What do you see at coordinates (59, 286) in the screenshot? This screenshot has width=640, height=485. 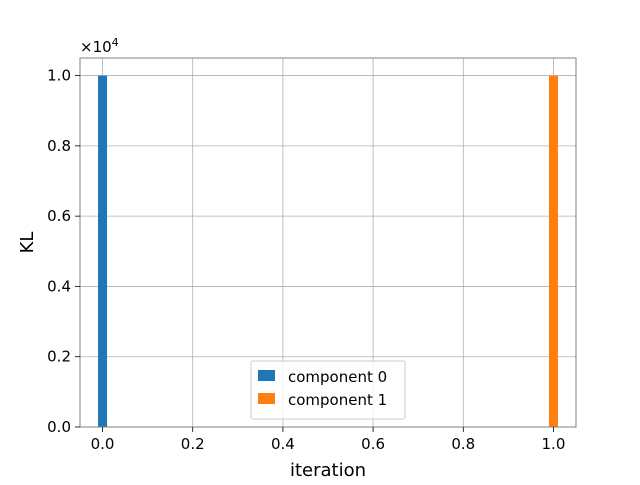 I see `y-tick-label: 0.4` at bounding box center [59, 286].